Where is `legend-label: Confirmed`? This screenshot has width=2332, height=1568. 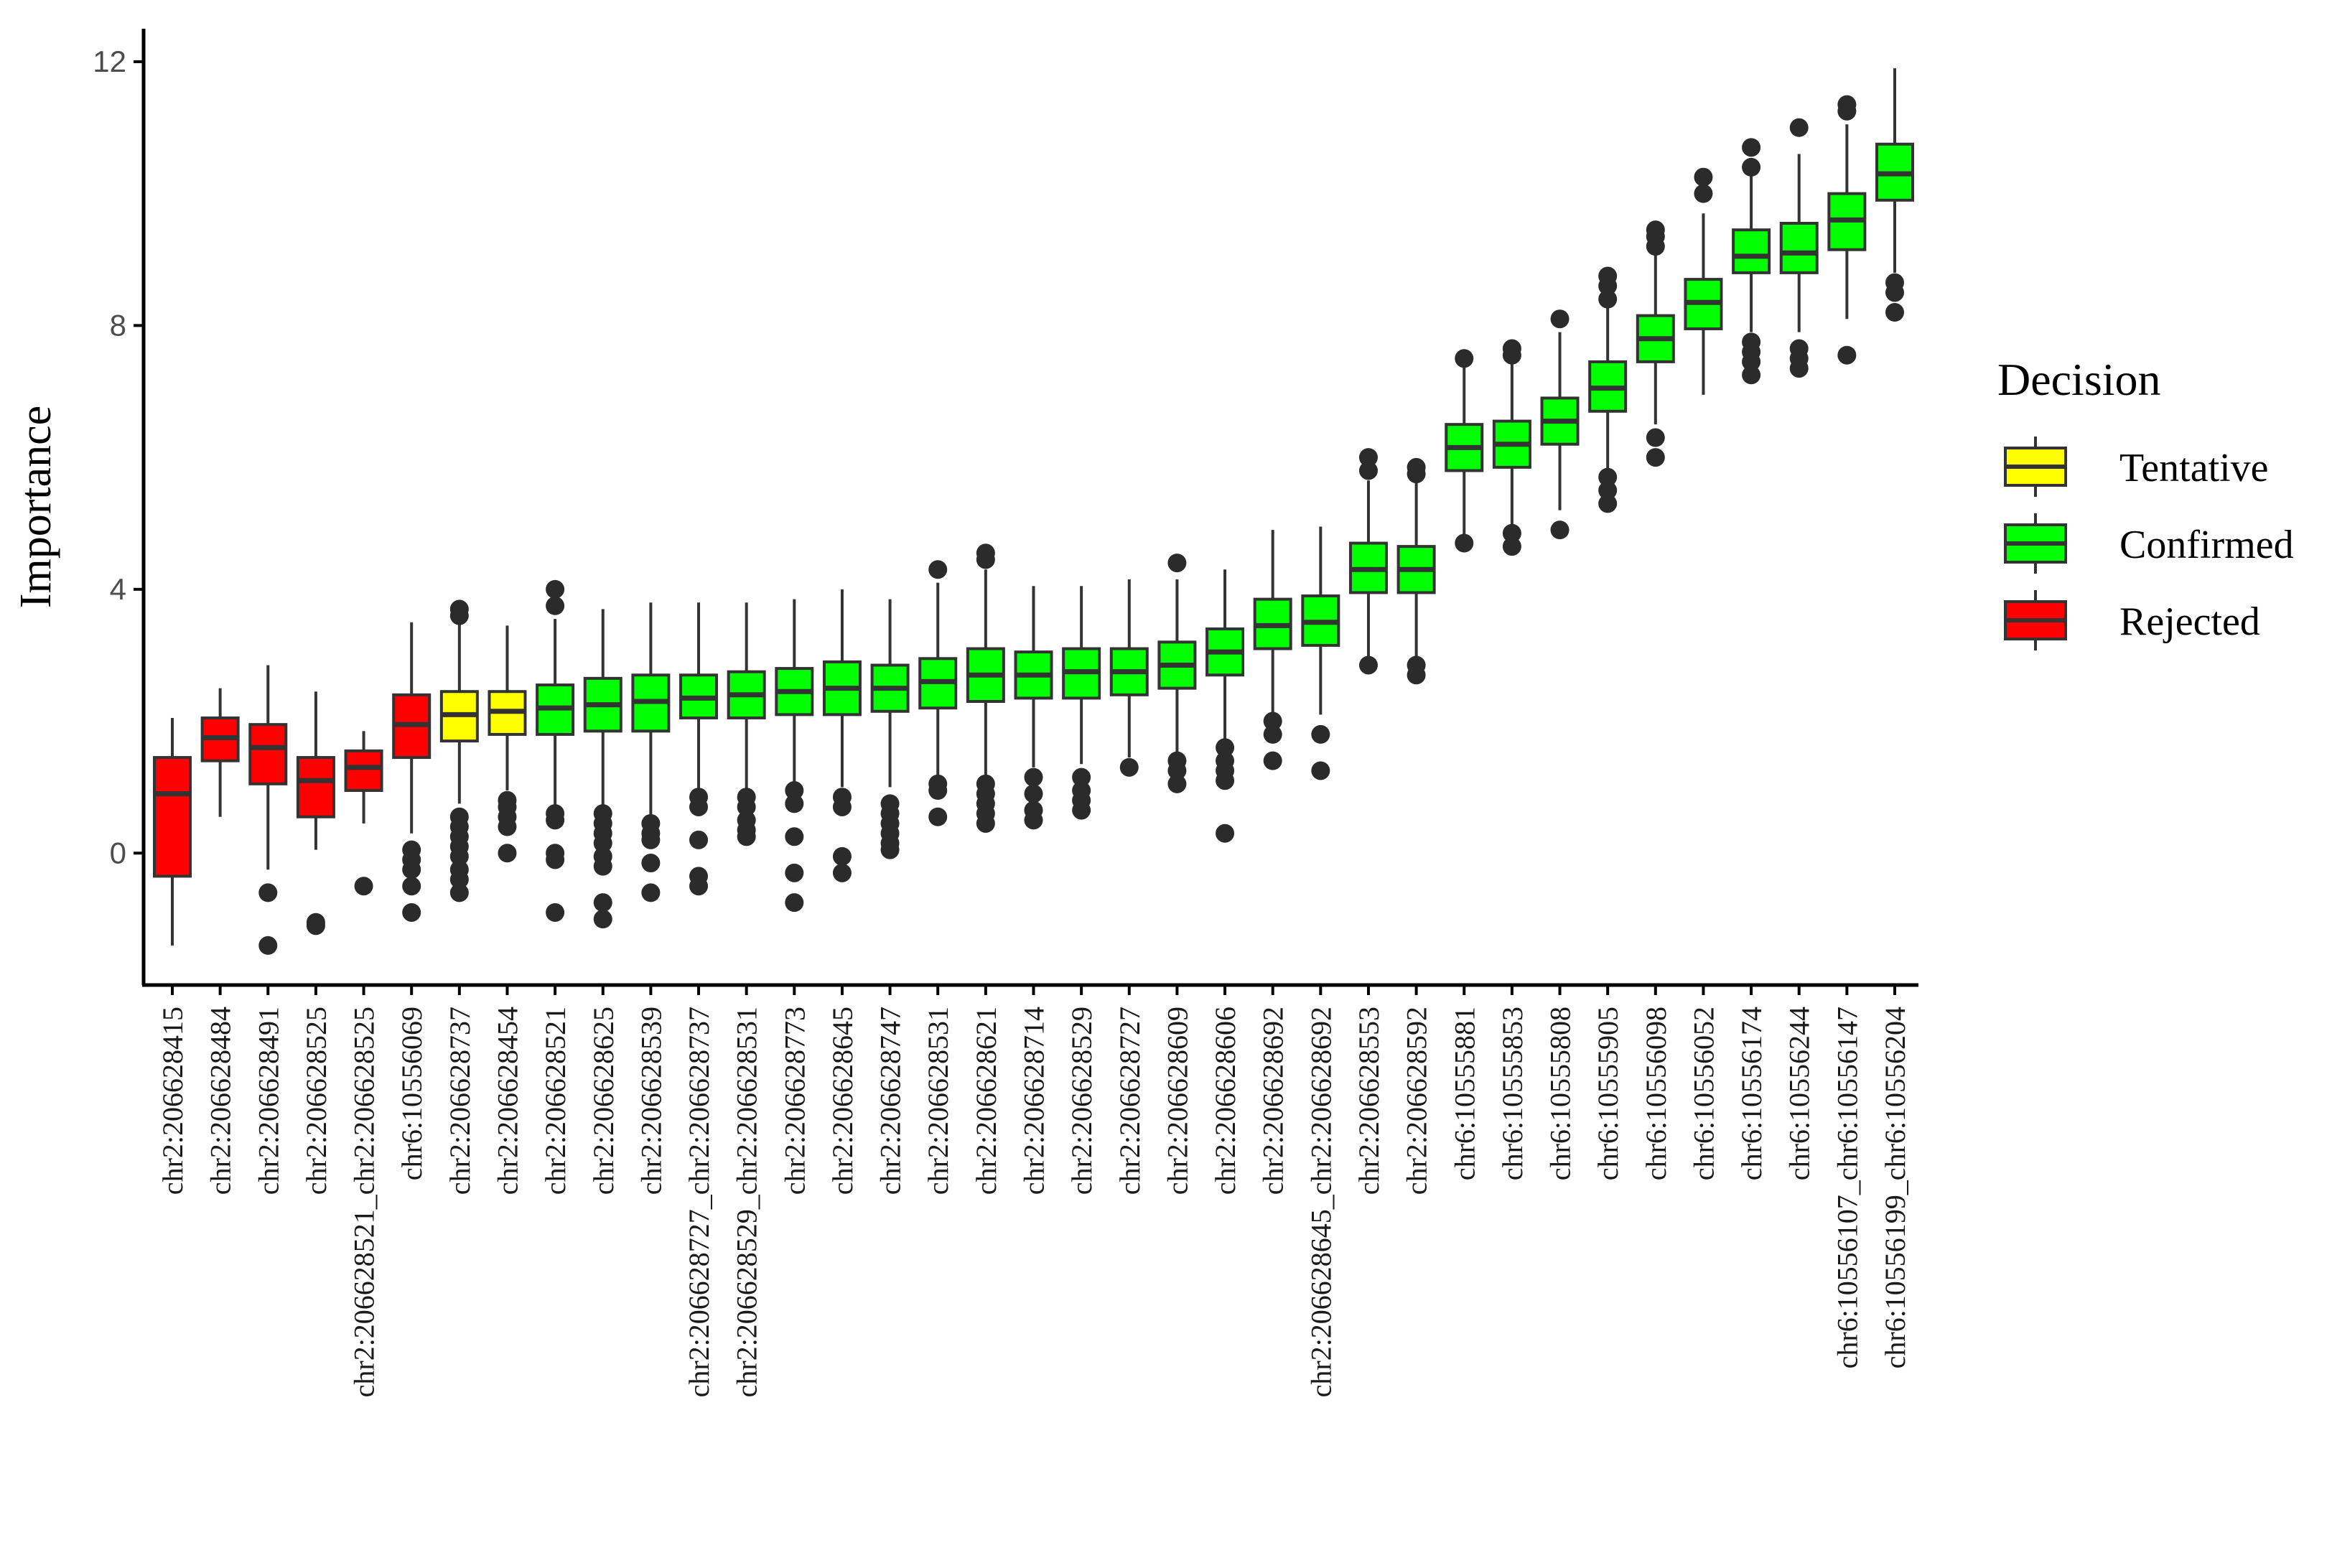 legend-label: Confirmed is located at coordinates (2206, 545).